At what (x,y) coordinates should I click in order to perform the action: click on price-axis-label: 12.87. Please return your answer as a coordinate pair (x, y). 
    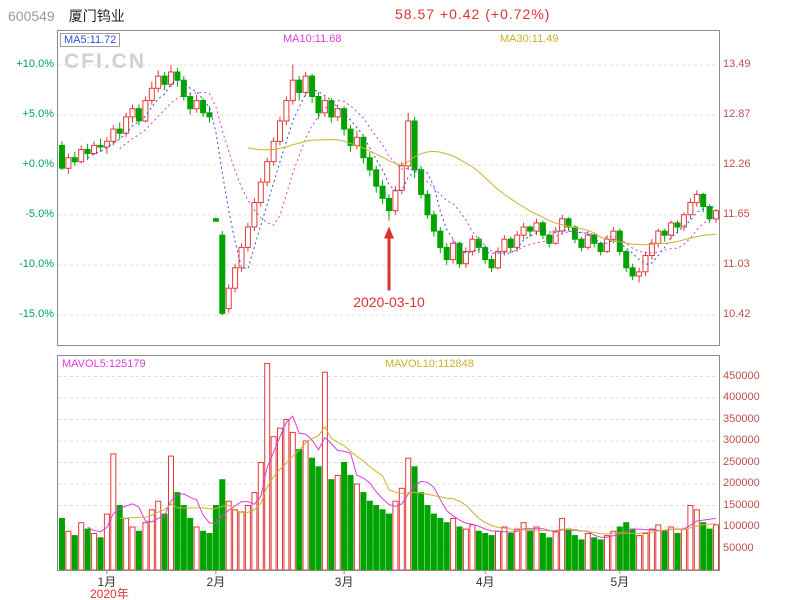
    Looking at the image, I should click on (737, 114).